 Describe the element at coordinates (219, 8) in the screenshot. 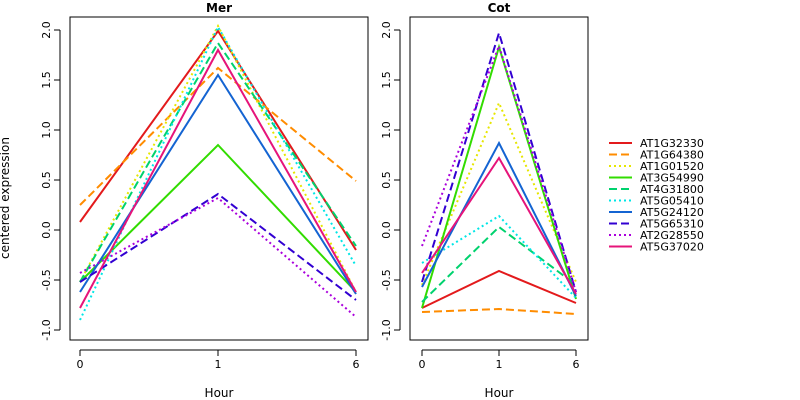

I see `panel-title-mer: Mer` at that location.